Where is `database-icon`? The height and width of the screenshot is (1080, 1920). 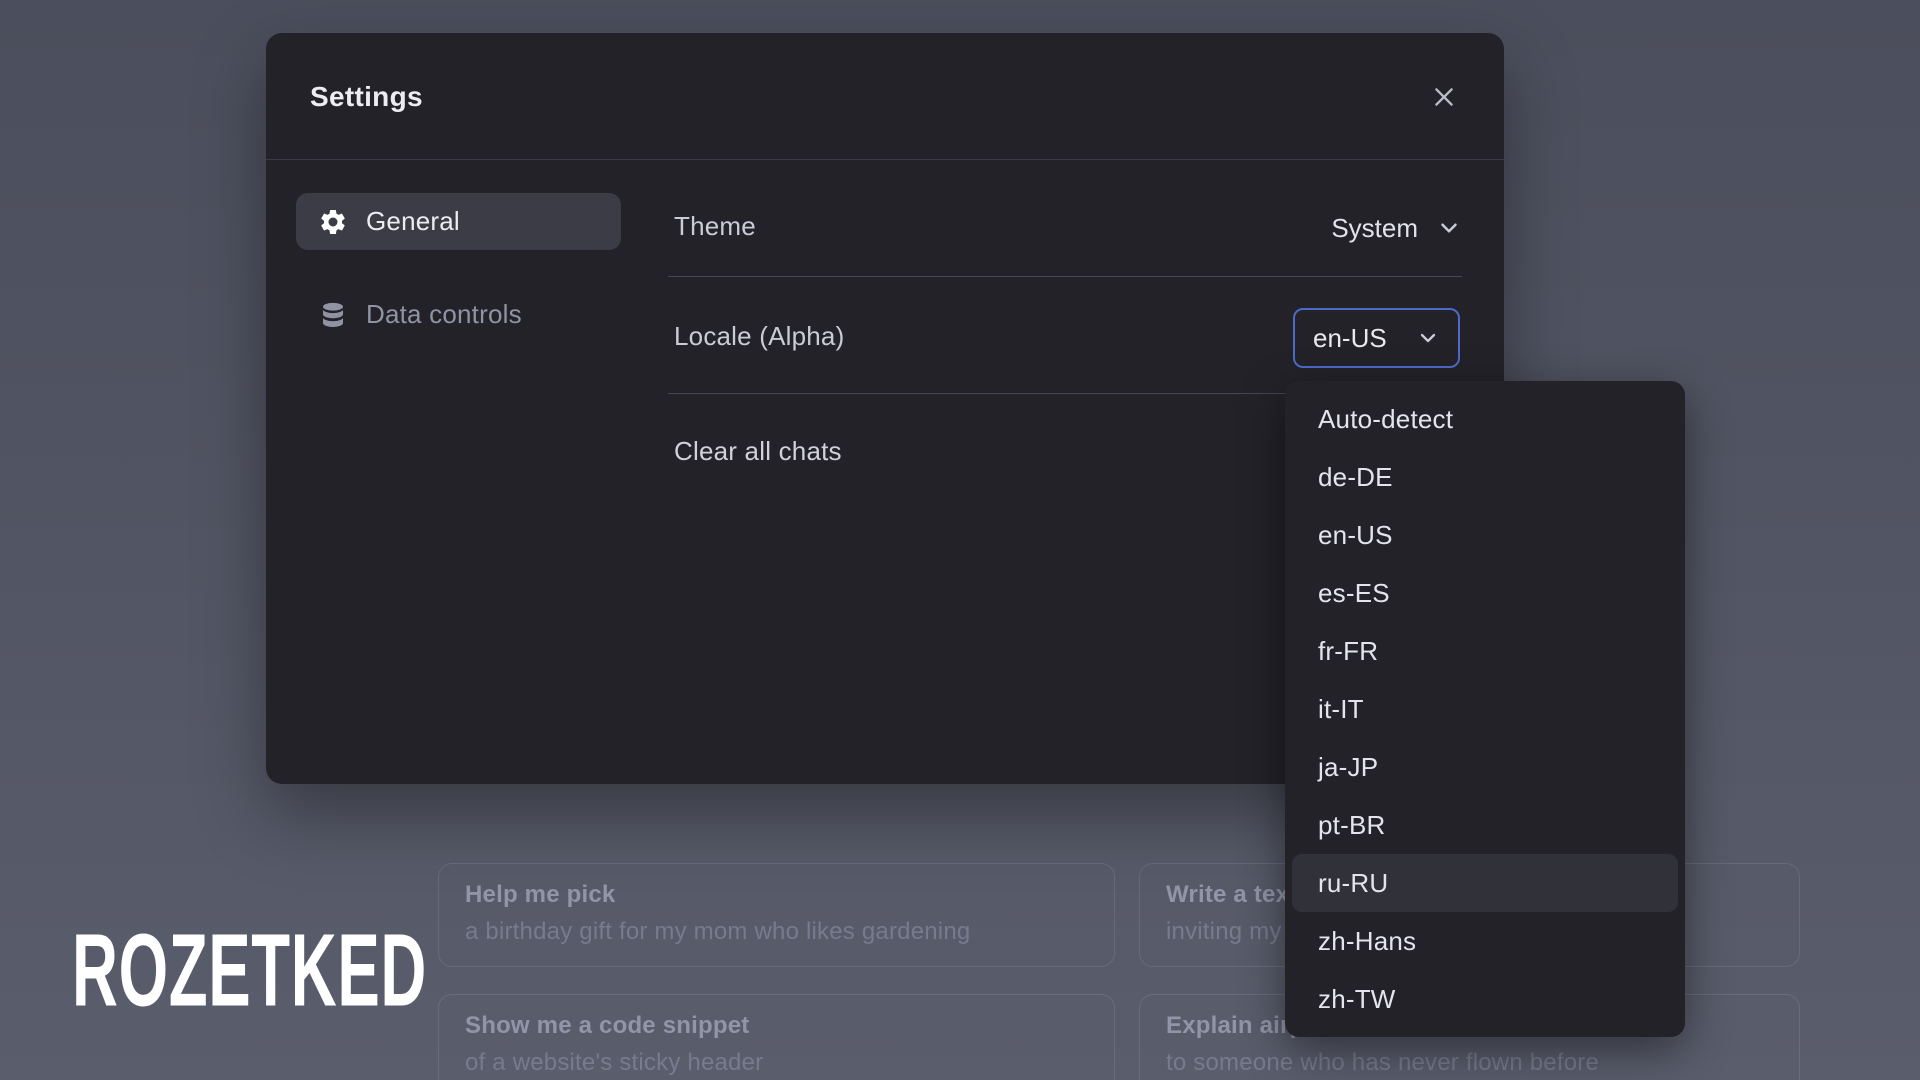 database-icon is located at coordinates (333, 315).